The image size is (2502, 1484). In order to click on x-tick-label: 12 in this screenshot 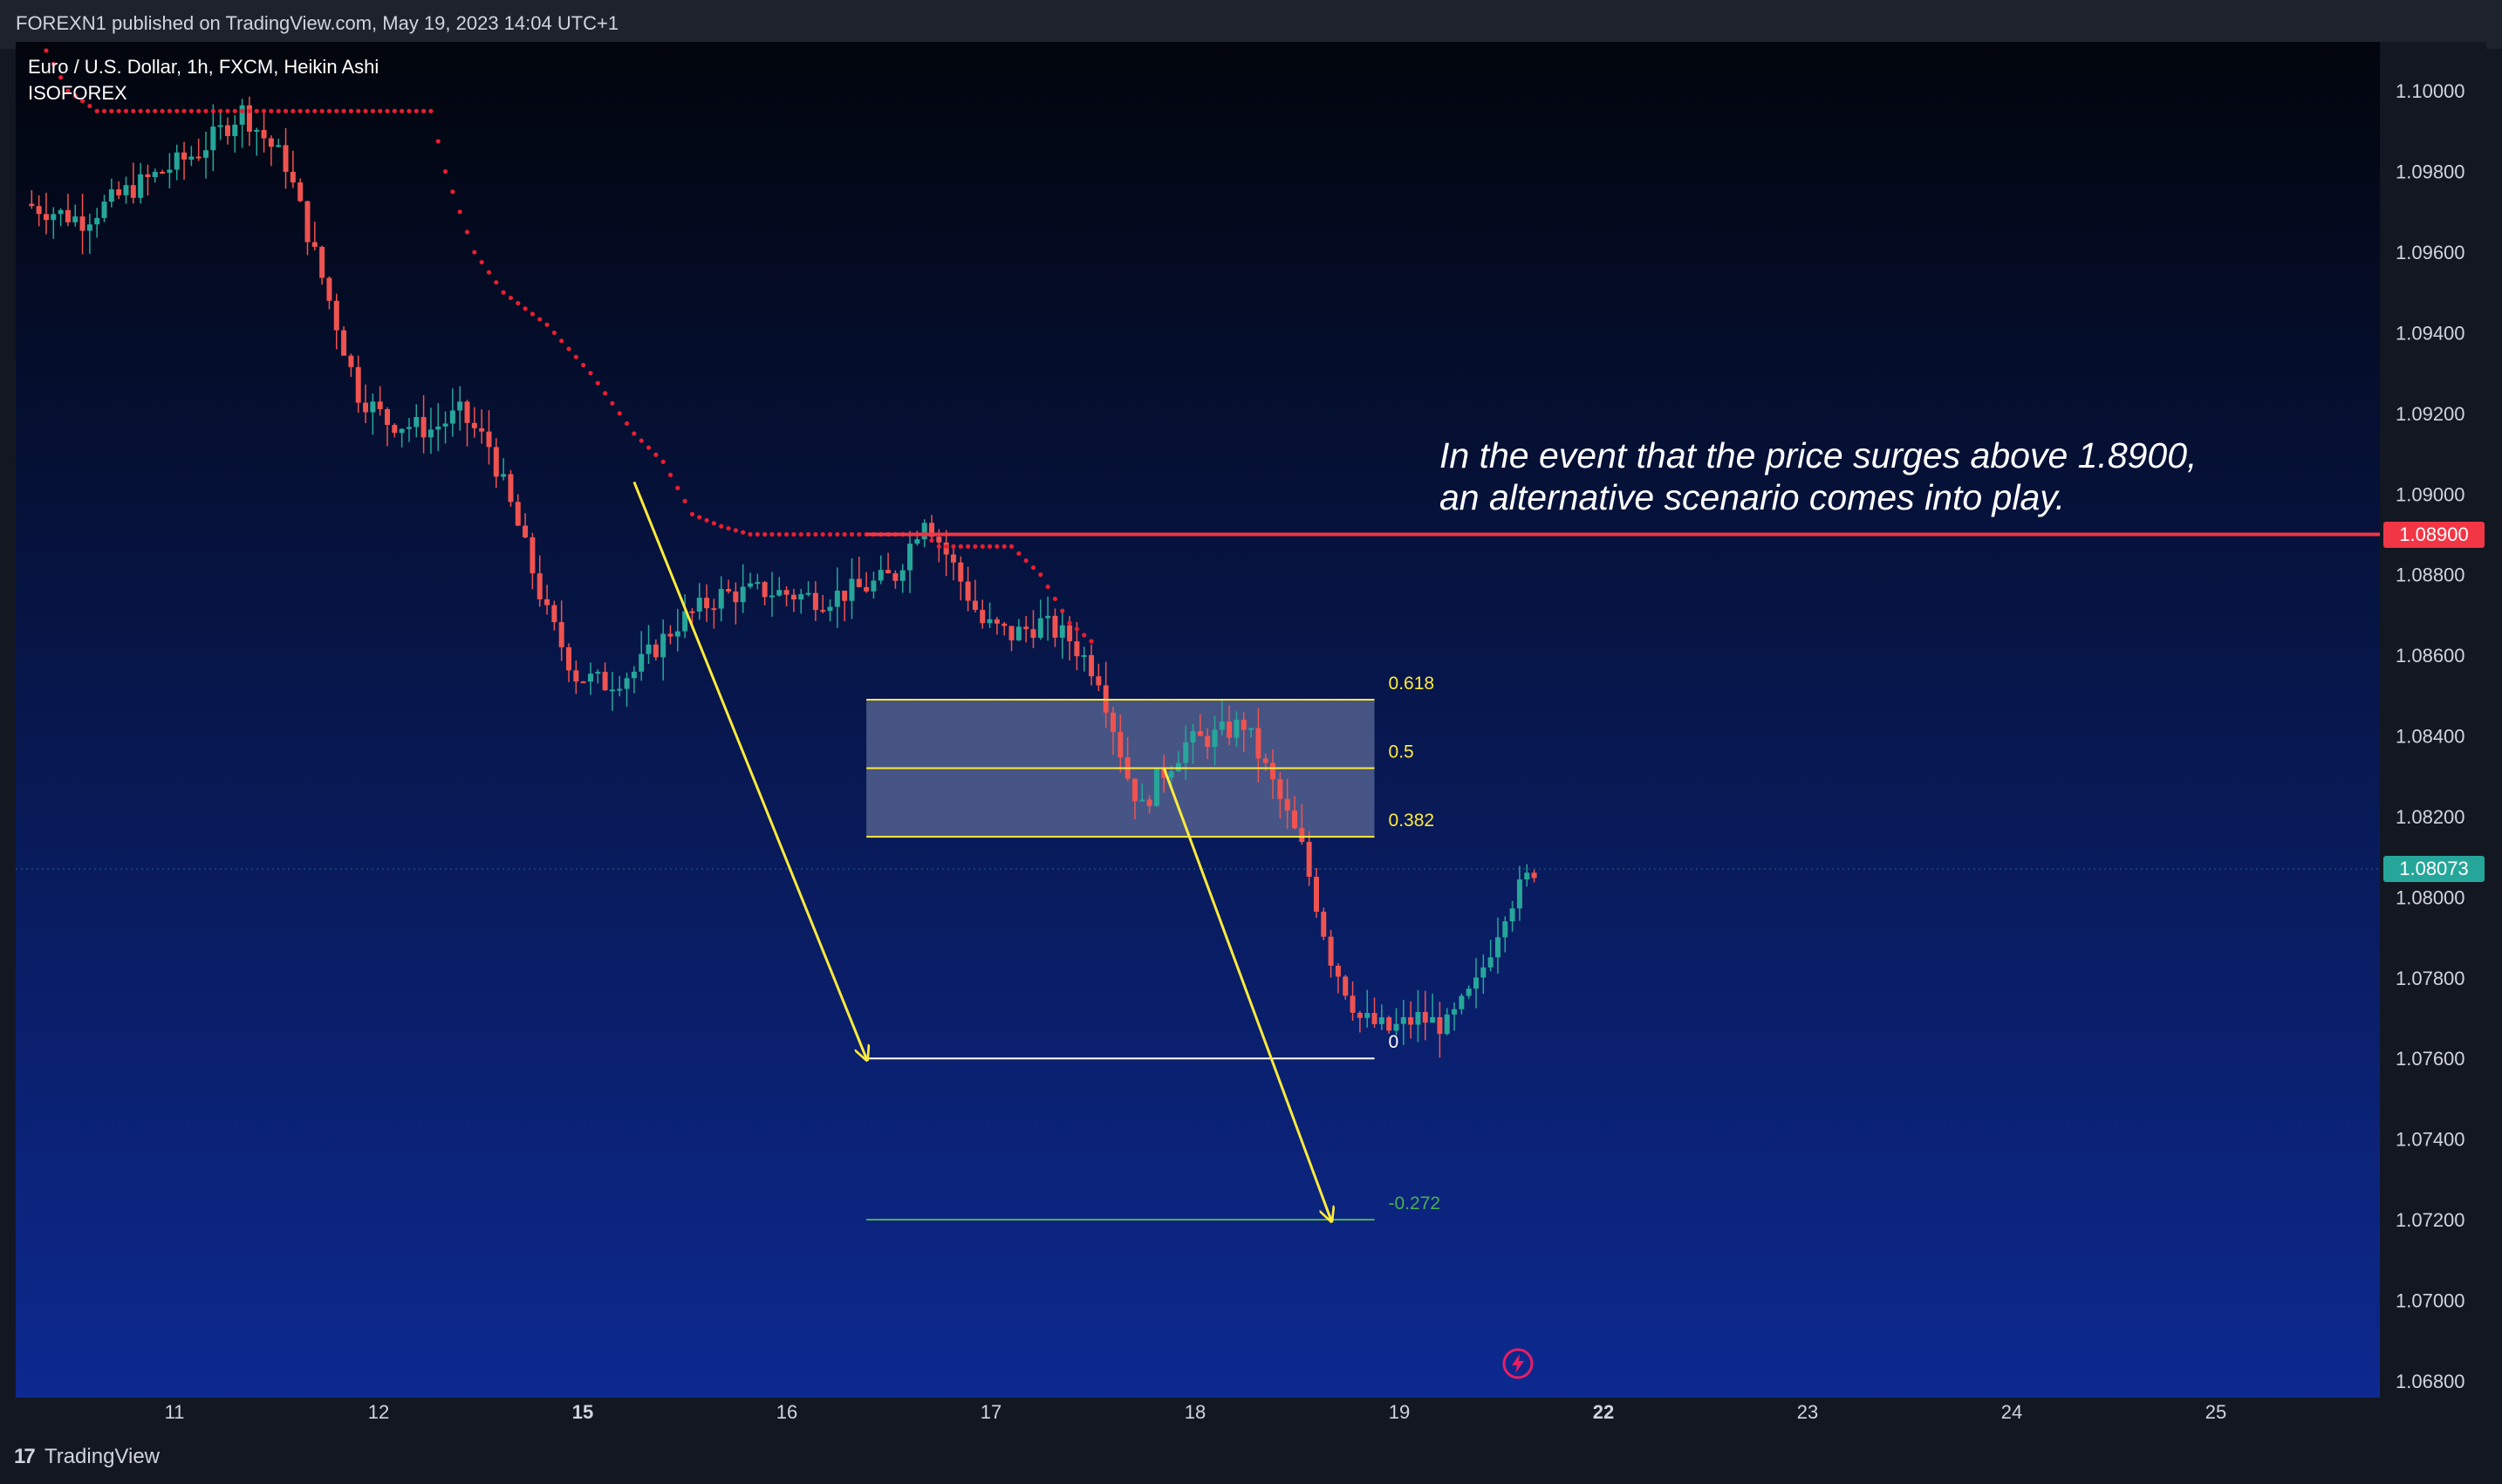, I will do `click(378, 1412)`.